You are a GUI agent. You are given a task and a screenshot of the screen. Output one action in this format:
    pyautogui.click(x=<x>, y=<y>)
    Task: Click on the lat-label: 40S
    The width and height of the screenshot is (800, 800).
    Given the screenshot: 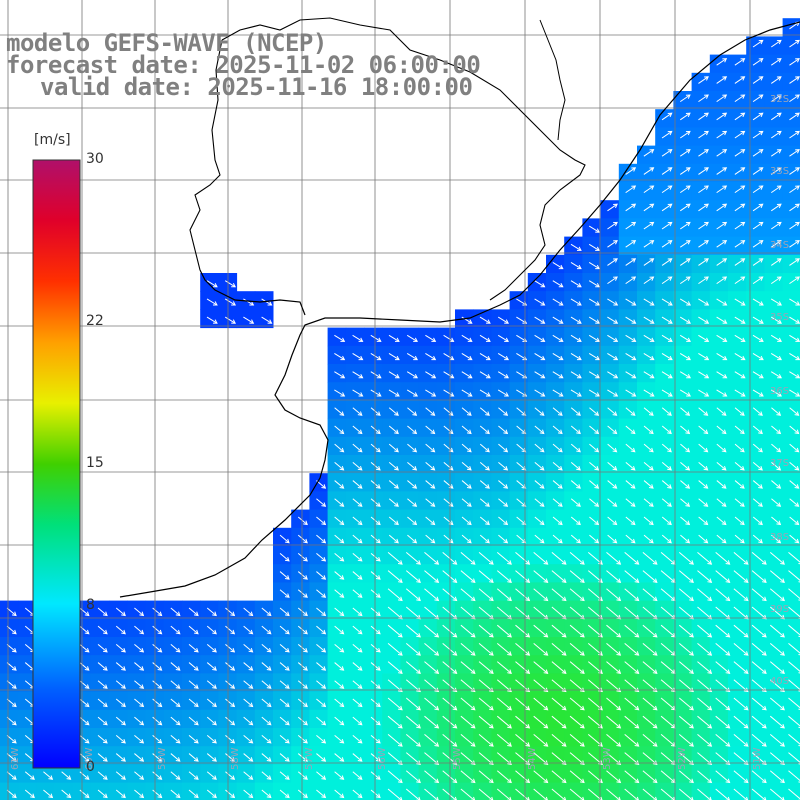 What is the action you would take?
    pyautogui.click(x=779, y=681)
    